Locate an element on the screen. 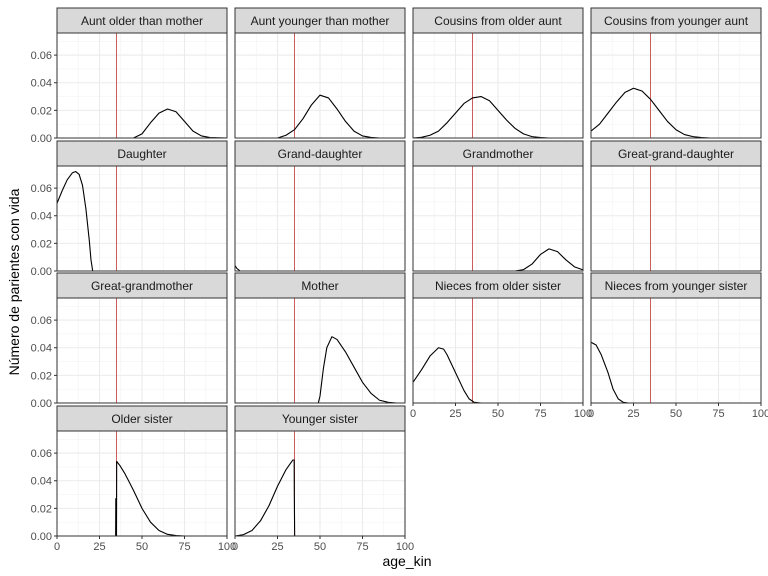 The width and height of the screenshot is (768, 576). facet-panel: Aunt older than mother 0.00 0.02 0.04 0.06 is located at coordinates (129, 76).